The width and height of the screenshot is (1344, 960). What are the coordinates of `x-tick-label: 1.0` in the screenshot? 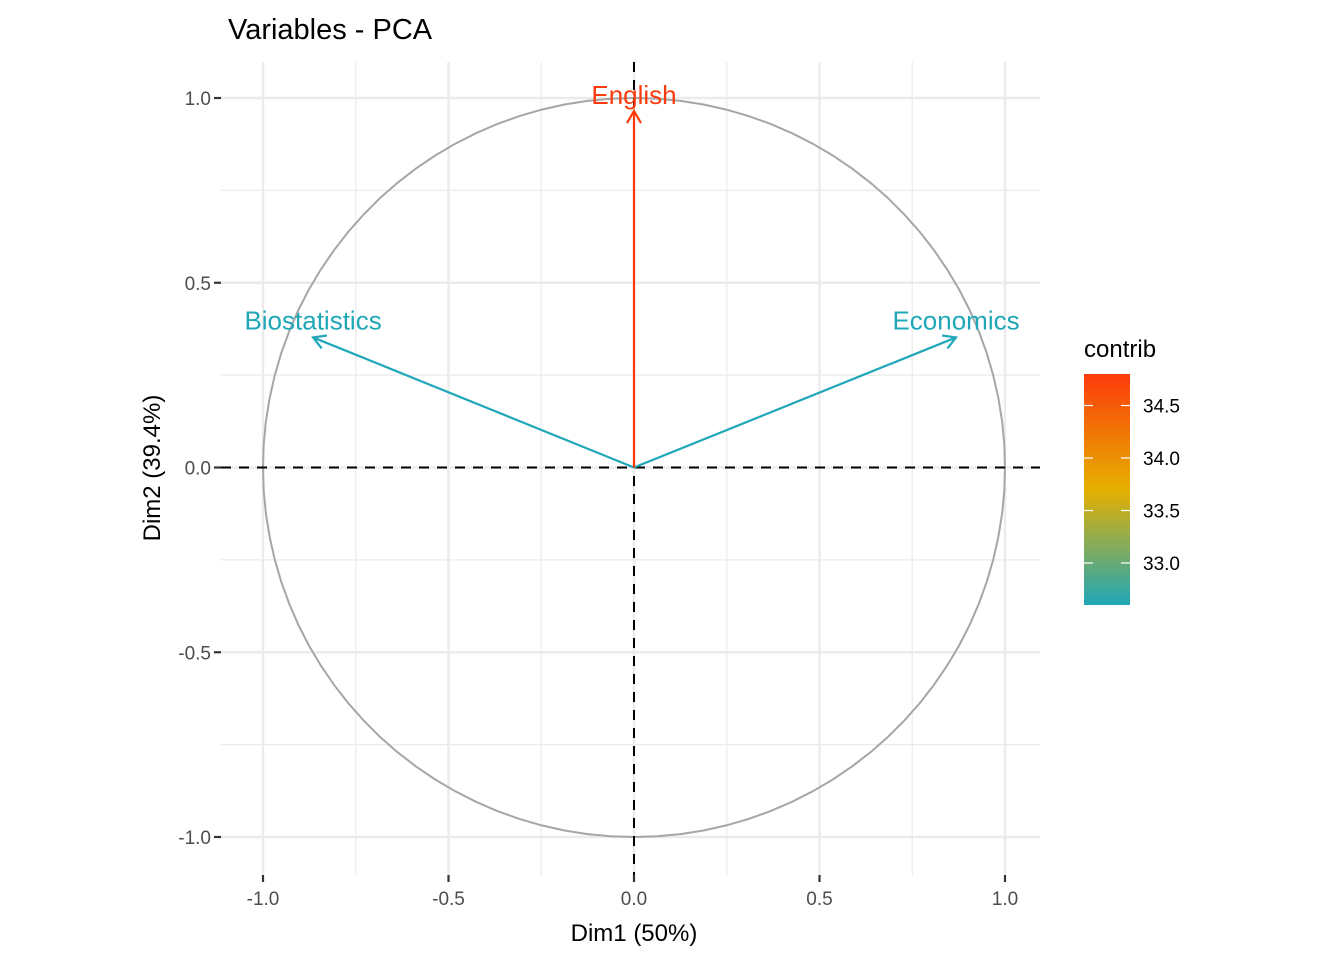 It's located at (1005, 899).